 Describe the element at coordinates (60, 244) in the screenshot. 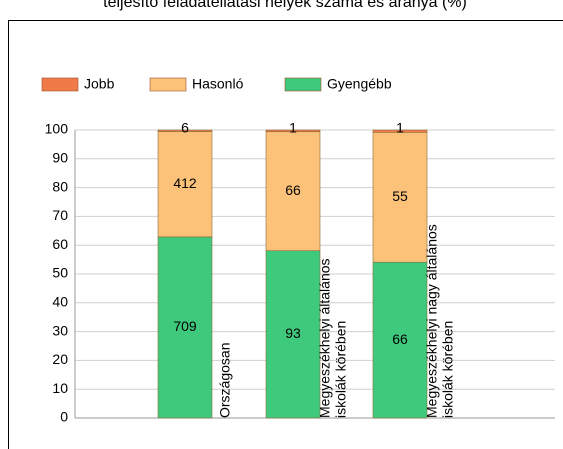

I see `y-tick-label: 60` at that location.